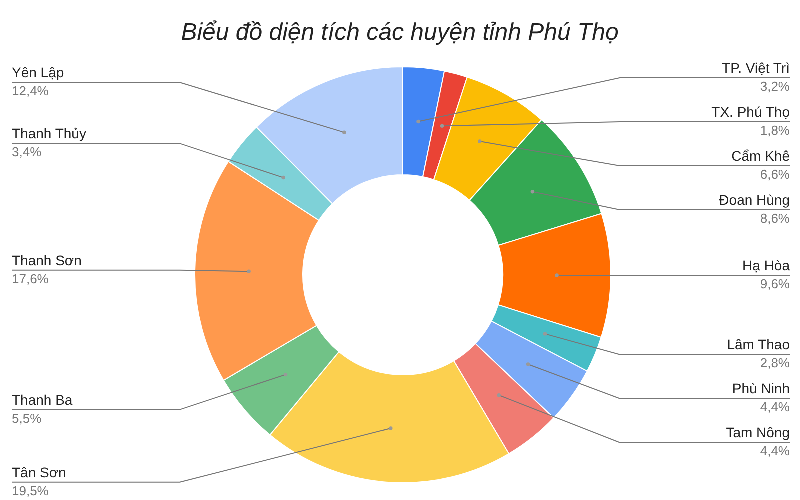  I want to click on slice-label: TP. Việt Trì, so click(756, 68).